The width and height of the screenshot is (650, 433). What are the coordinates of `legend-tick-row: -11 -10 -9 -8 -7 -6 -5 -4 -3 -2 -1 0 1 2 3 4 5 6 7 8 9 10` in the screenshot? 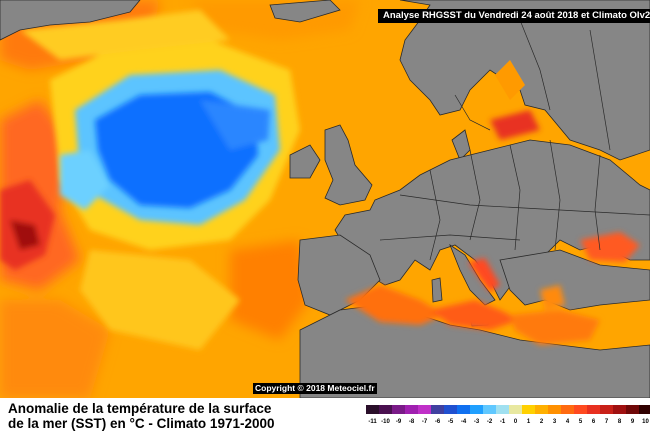 It's located at (508, 423).